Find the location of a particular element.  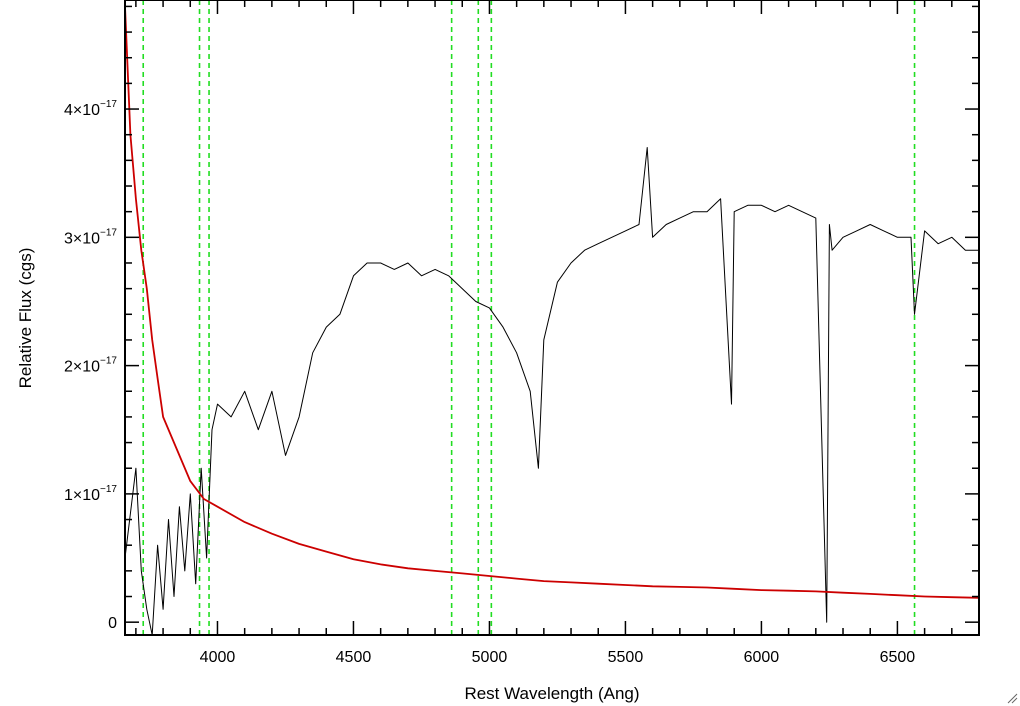

y-tick-label: 0 is located at coordinates (112, 623).